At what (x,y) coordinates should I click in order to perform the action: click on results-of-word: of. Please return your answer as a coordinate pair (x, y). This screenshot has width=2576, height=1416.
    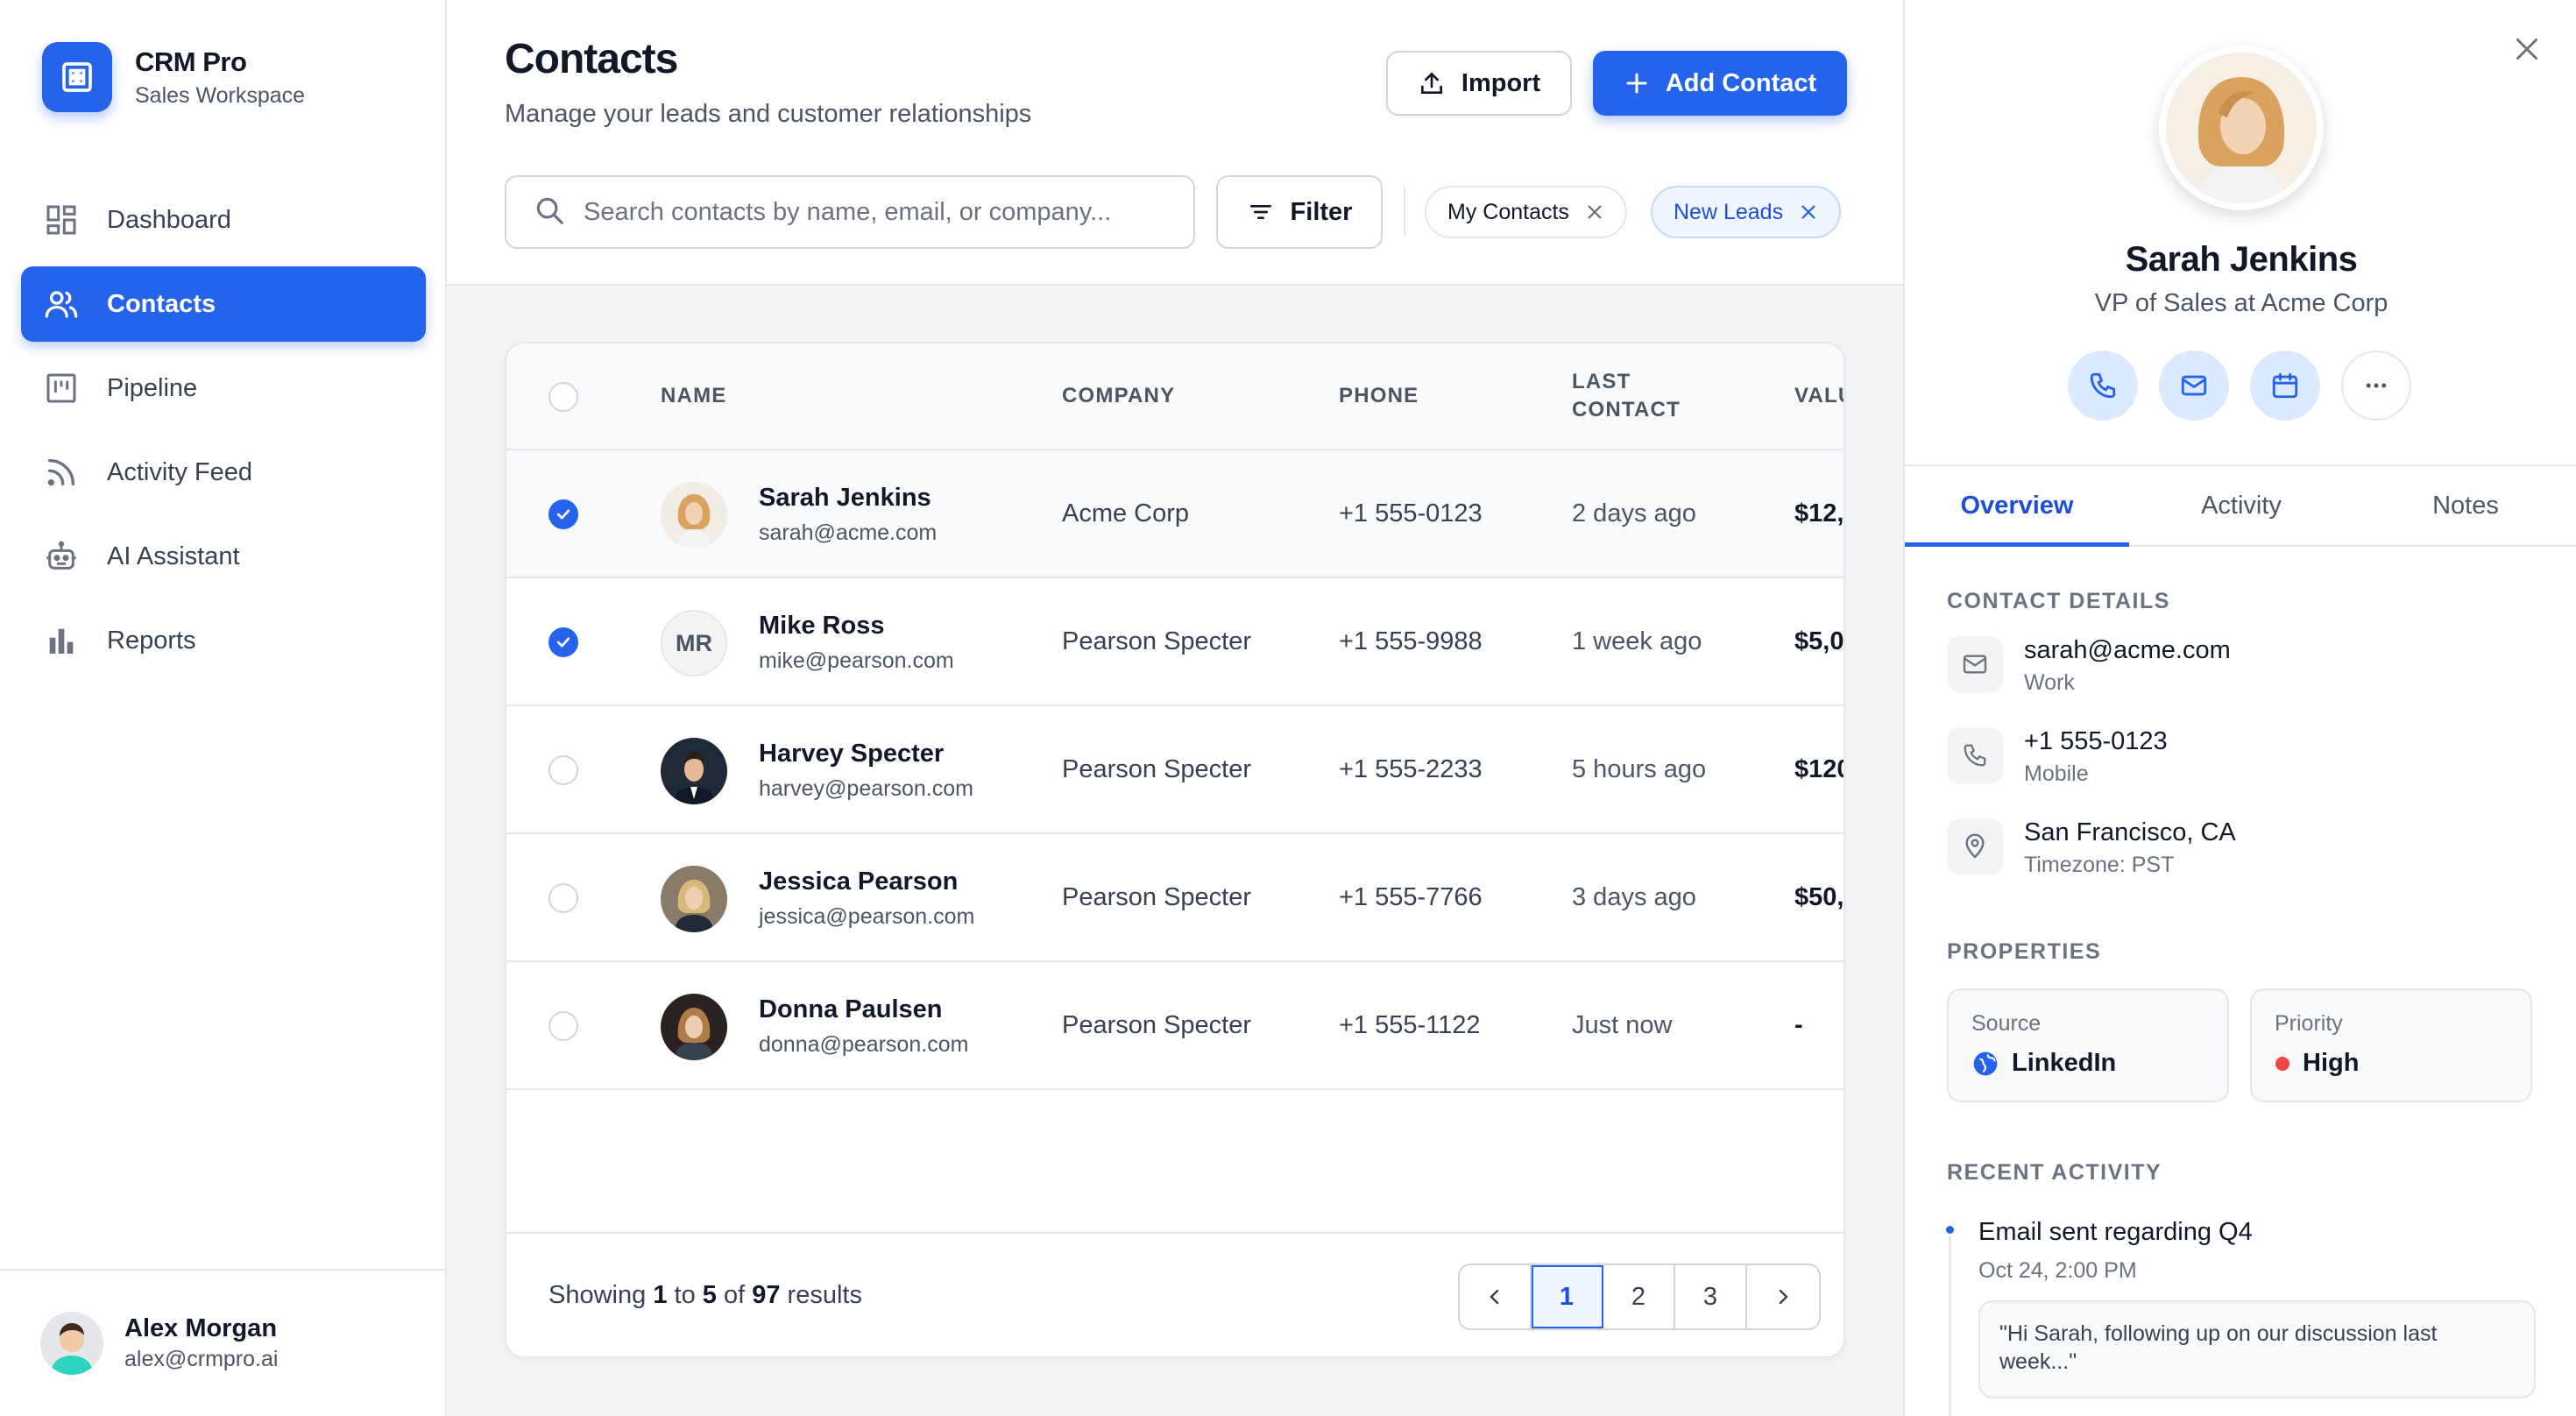
    Looking at the image, I should click on (734, 1295).